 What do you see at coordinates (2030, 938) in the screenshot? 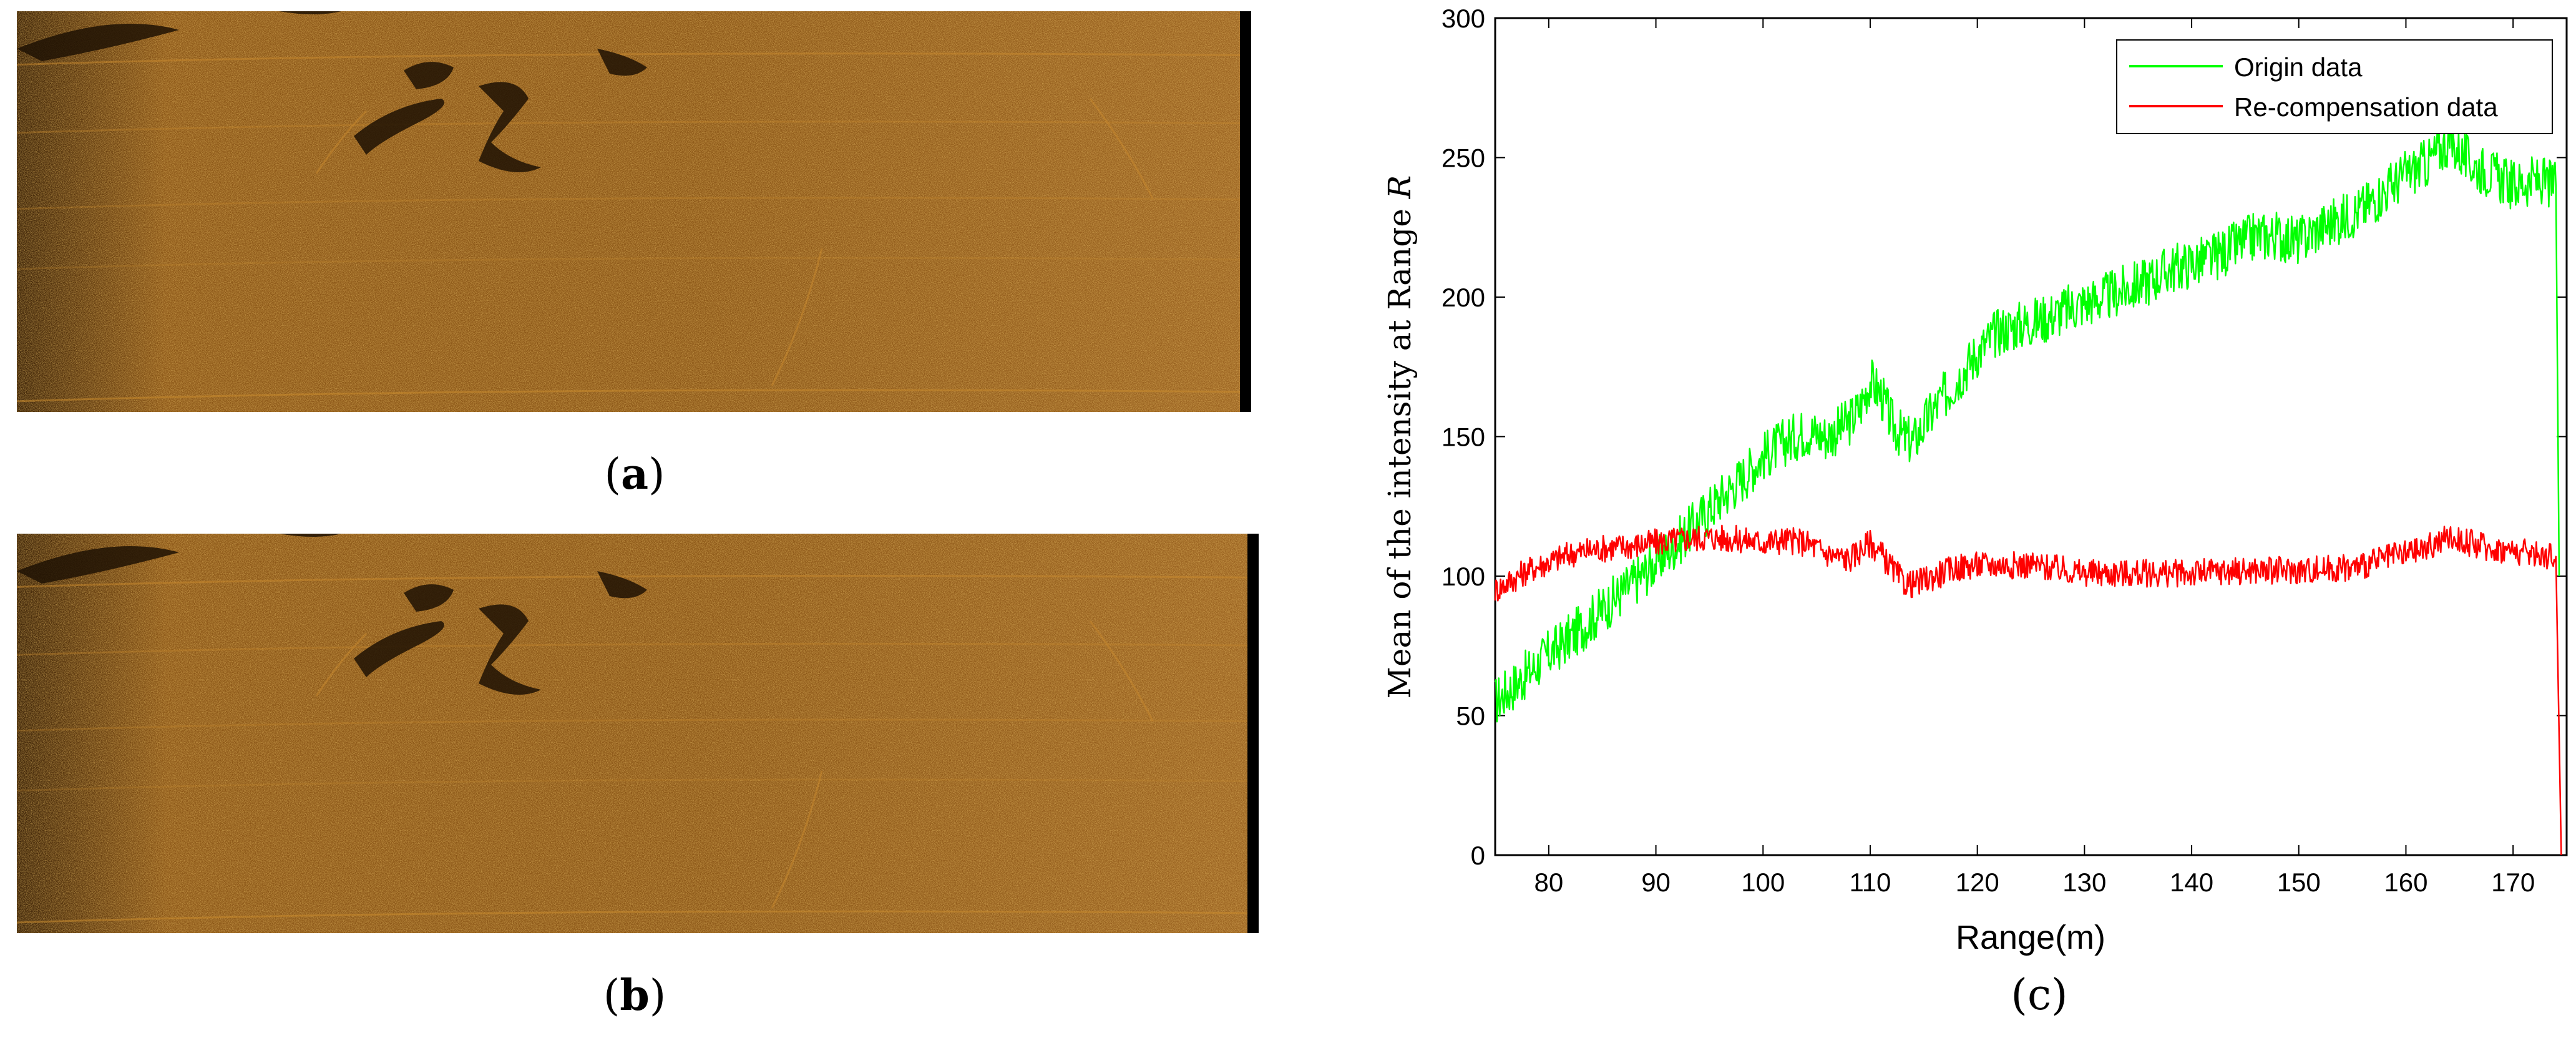
I see `x-axis-label: Range(m)` at bounding box center [2030, 938].